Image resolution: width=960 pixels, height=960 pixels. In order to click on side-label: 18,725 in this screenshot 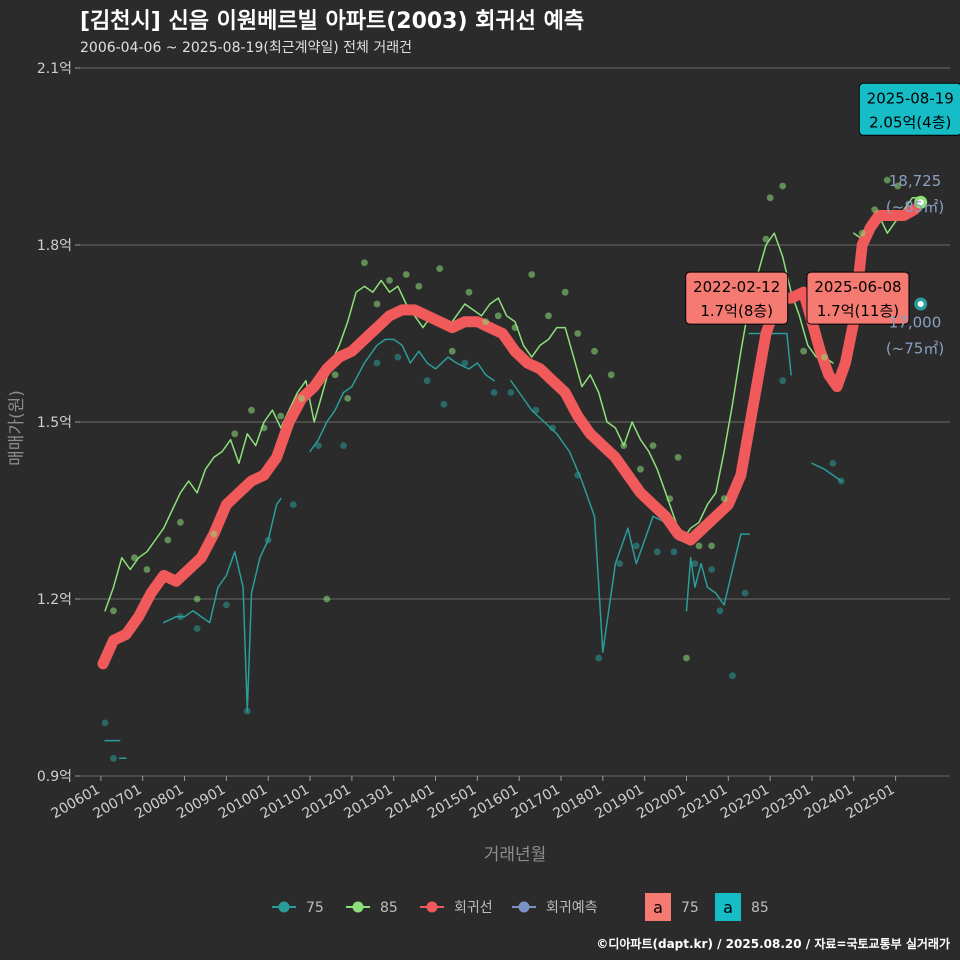, I will do `click(915, 181)`.